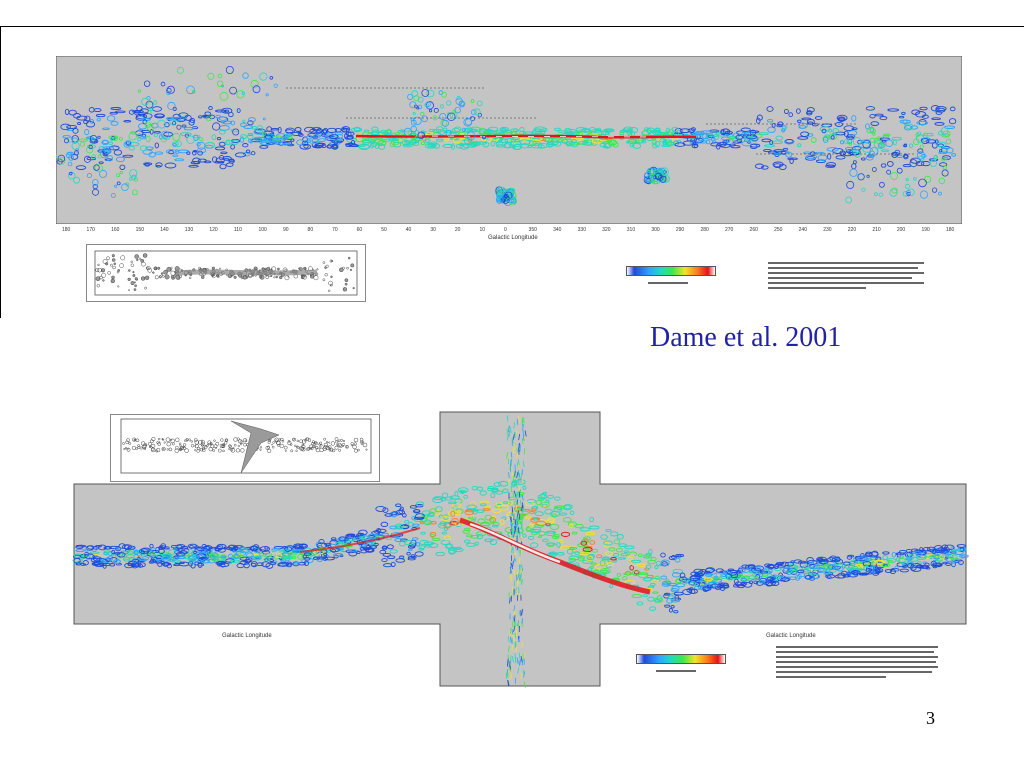 Image resolution: width=1024 pixels, height=768 pixels. I want to click on top-map-x-tick: 170, so click(90, 230).